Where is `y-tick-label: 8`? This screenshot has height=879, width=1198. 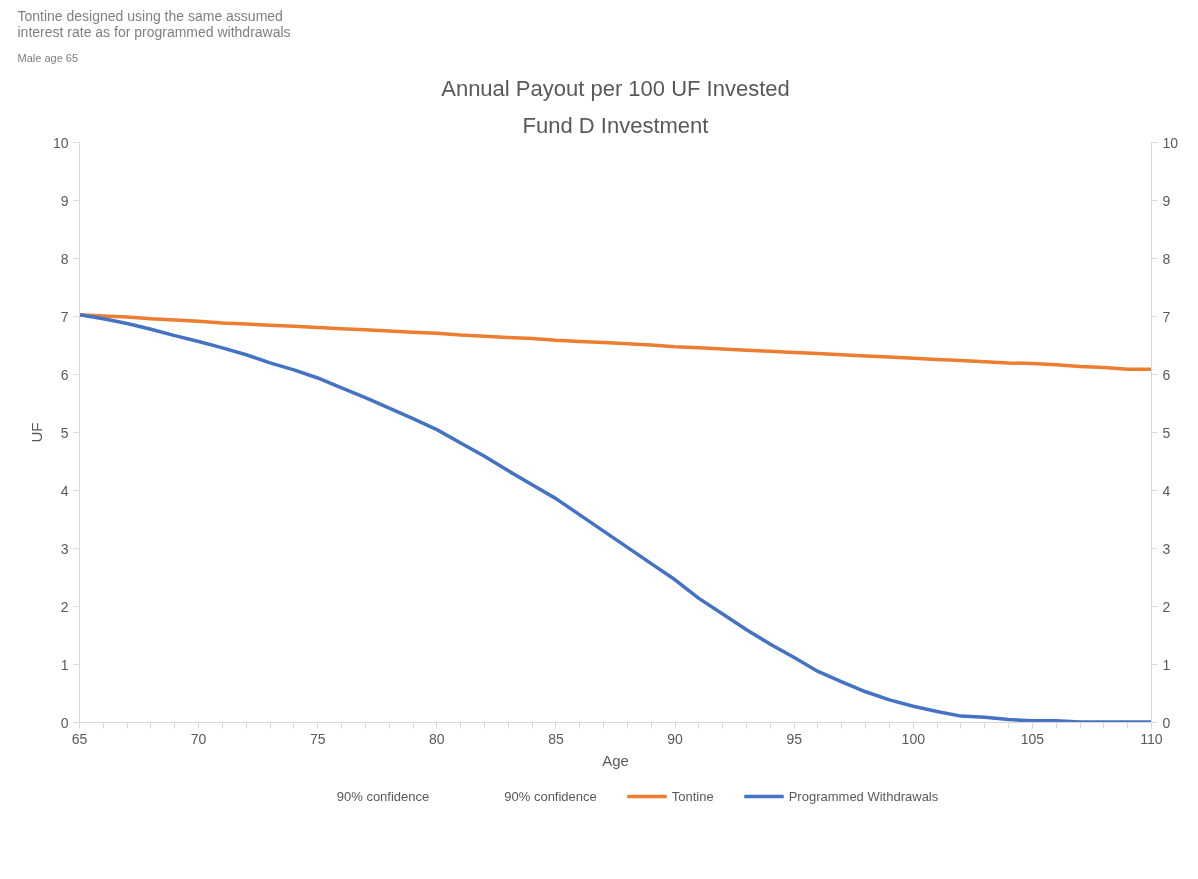 y-tick-label: 8 is located at coordinates (64, 258).